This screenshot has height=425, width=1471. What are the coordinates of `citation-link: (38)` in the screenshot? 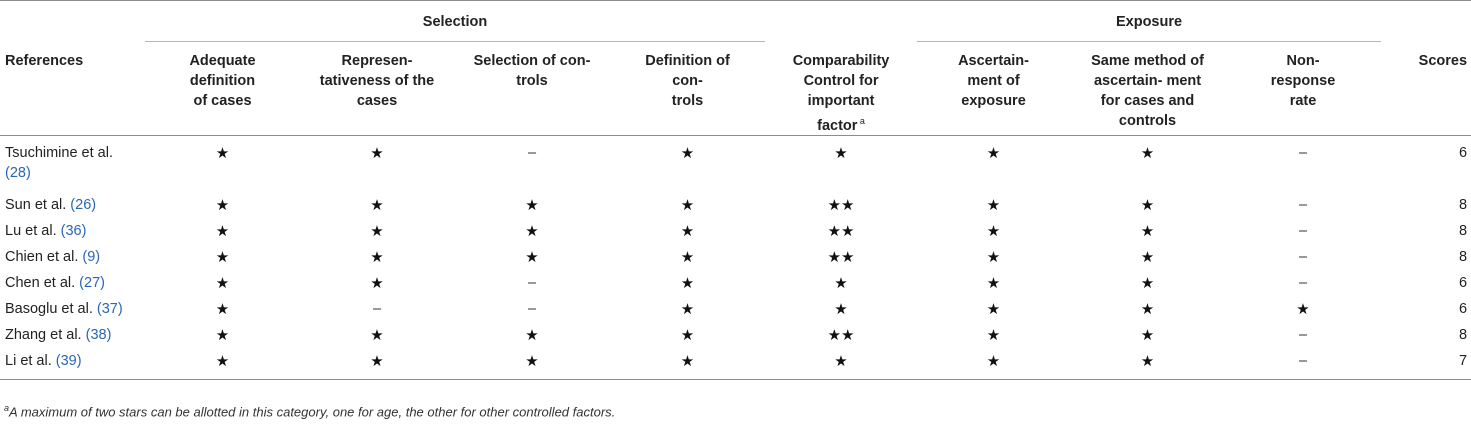 It's located at (99, 335).